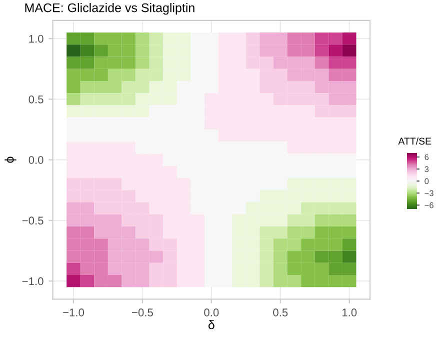 The height and width of the screenshot is (340, 440). What do you see at coordinates (280, 312) in the screenshot?
I see `x-tick-label: 0.5` at bounding box center [280, 312].